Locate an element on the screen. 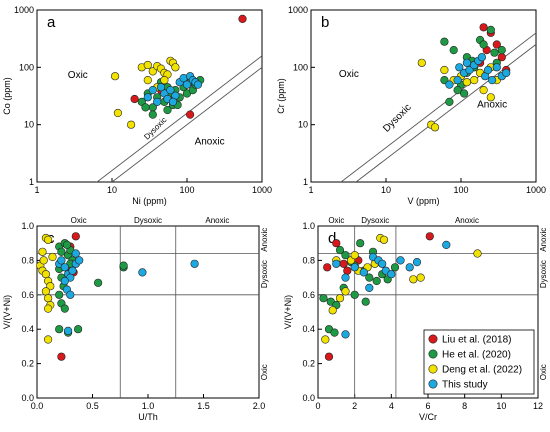 Image resolution: width=550 pixels, height=432 pixels. x-tick-label: 12 is located at coordinates (538, 406).